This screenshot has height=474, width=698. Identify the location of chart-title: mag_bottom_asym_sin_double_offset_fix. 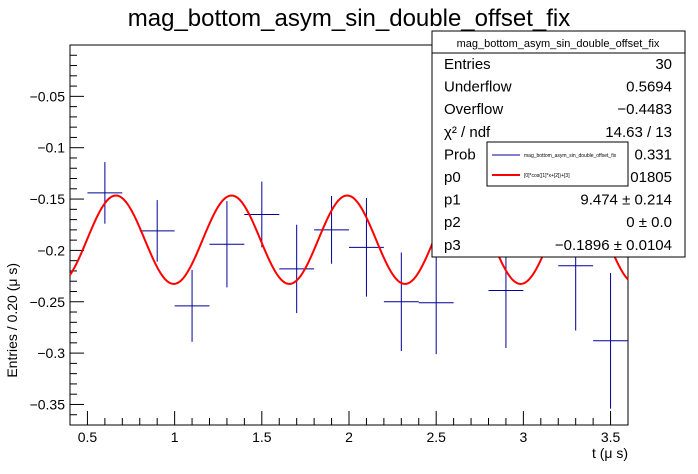
(349, 18).